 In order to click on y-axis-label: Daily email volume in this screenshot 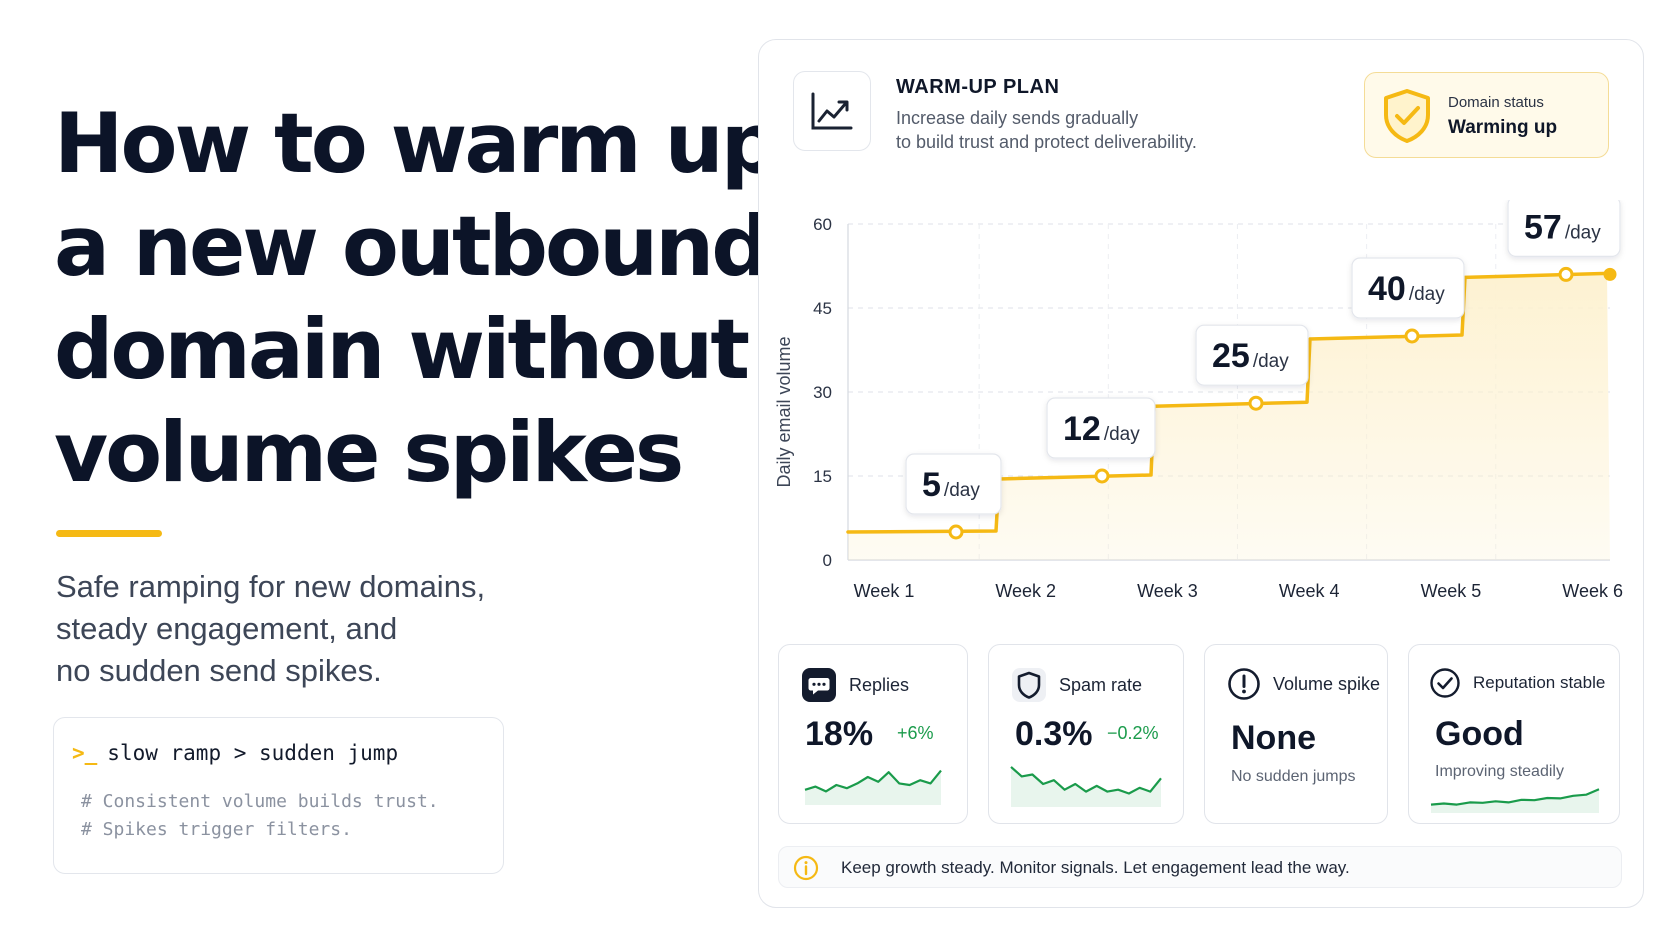, I will do `click(784, 411)`.